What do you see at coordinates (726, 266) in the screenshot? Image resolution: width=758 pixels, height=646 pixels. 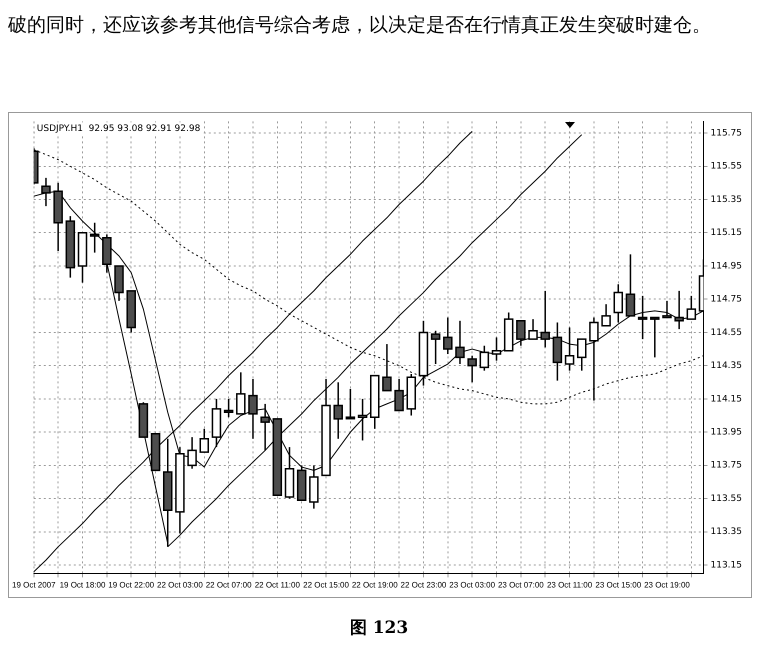 I see `y-tick-label: 114.95` at bounding box center [726, 266].